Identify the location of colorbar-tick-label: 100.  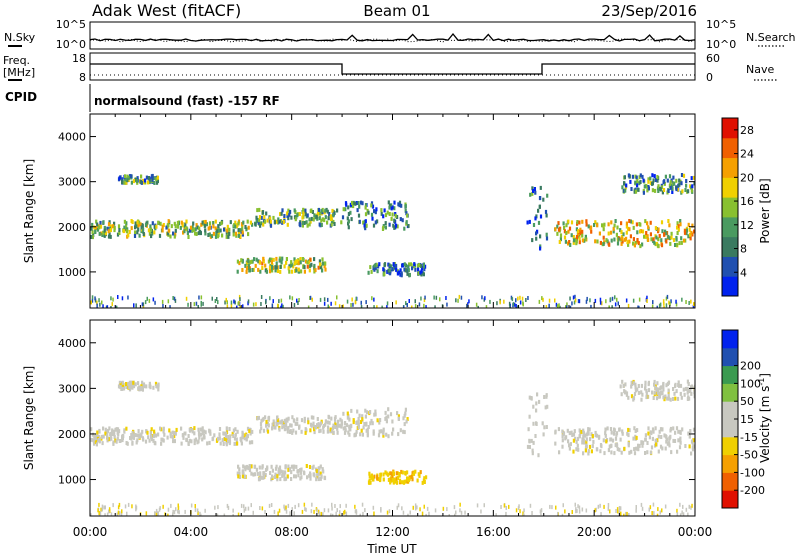
(750, 383).